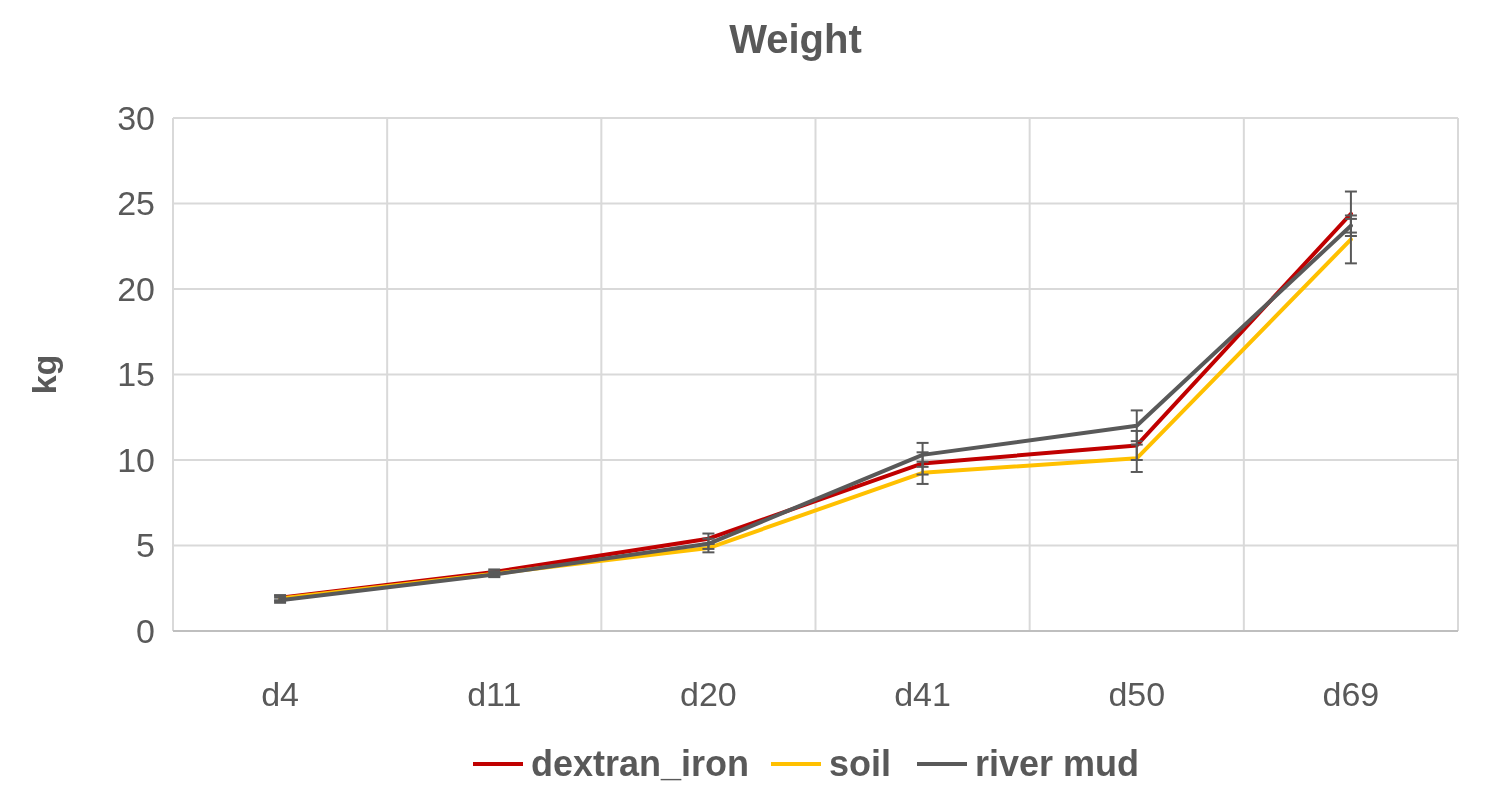 This screenshot has width=1486, height=797. Describe the element at coordinates (136, 459) in the screenshot. I see `y-tick-label: 10` at that location.